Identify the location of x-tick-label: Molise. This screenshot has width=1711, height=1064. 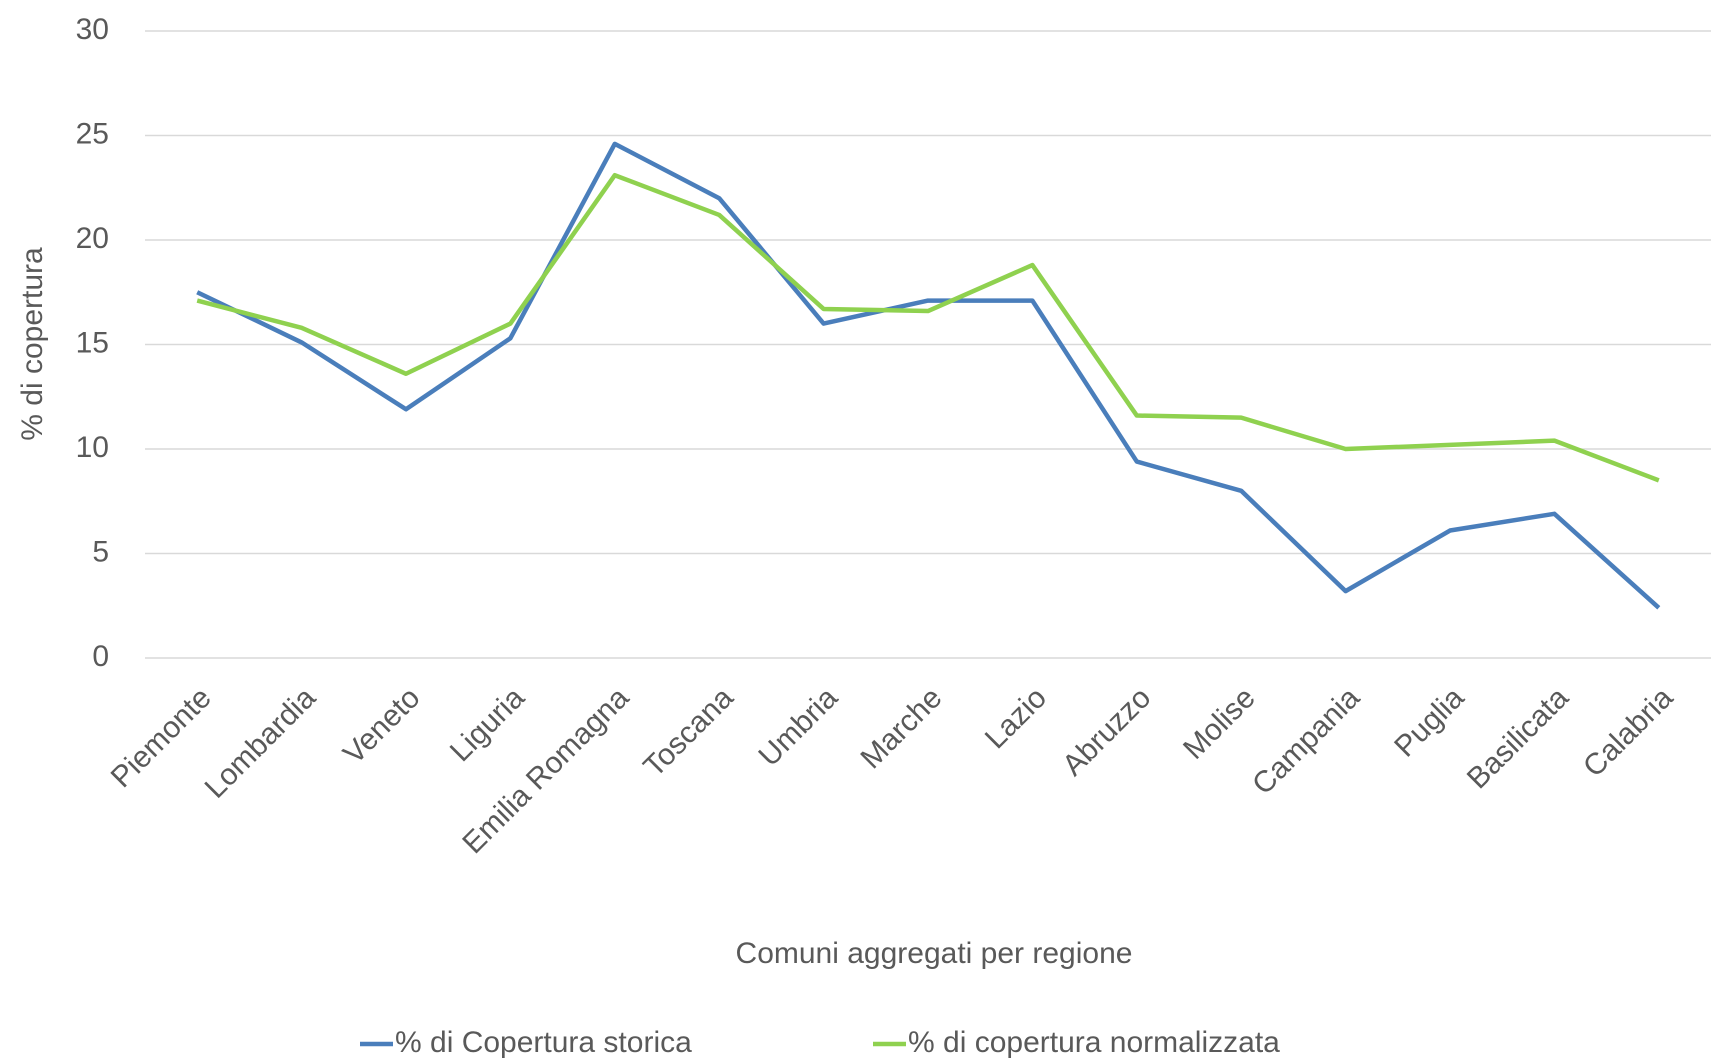
(1219, 723).